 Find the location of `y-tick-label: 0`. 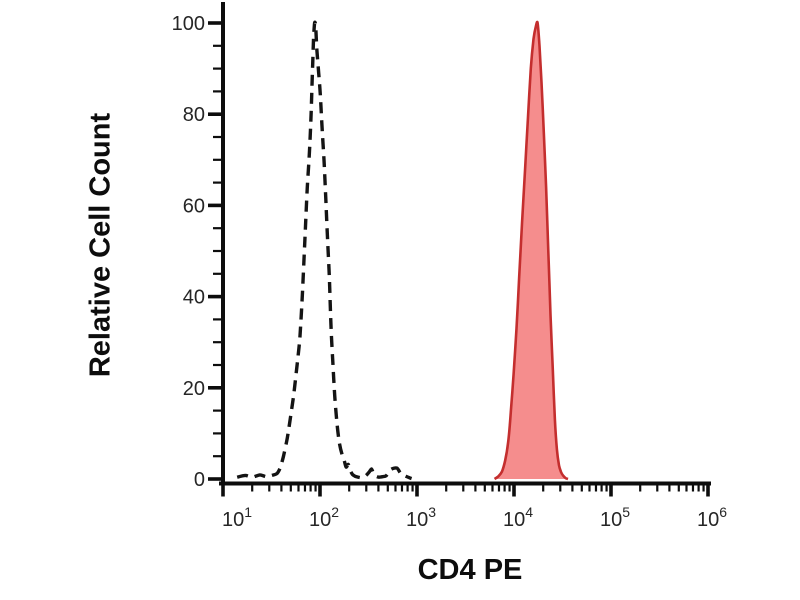

y-tick-label: 0 is located at coordinates (199, 480).